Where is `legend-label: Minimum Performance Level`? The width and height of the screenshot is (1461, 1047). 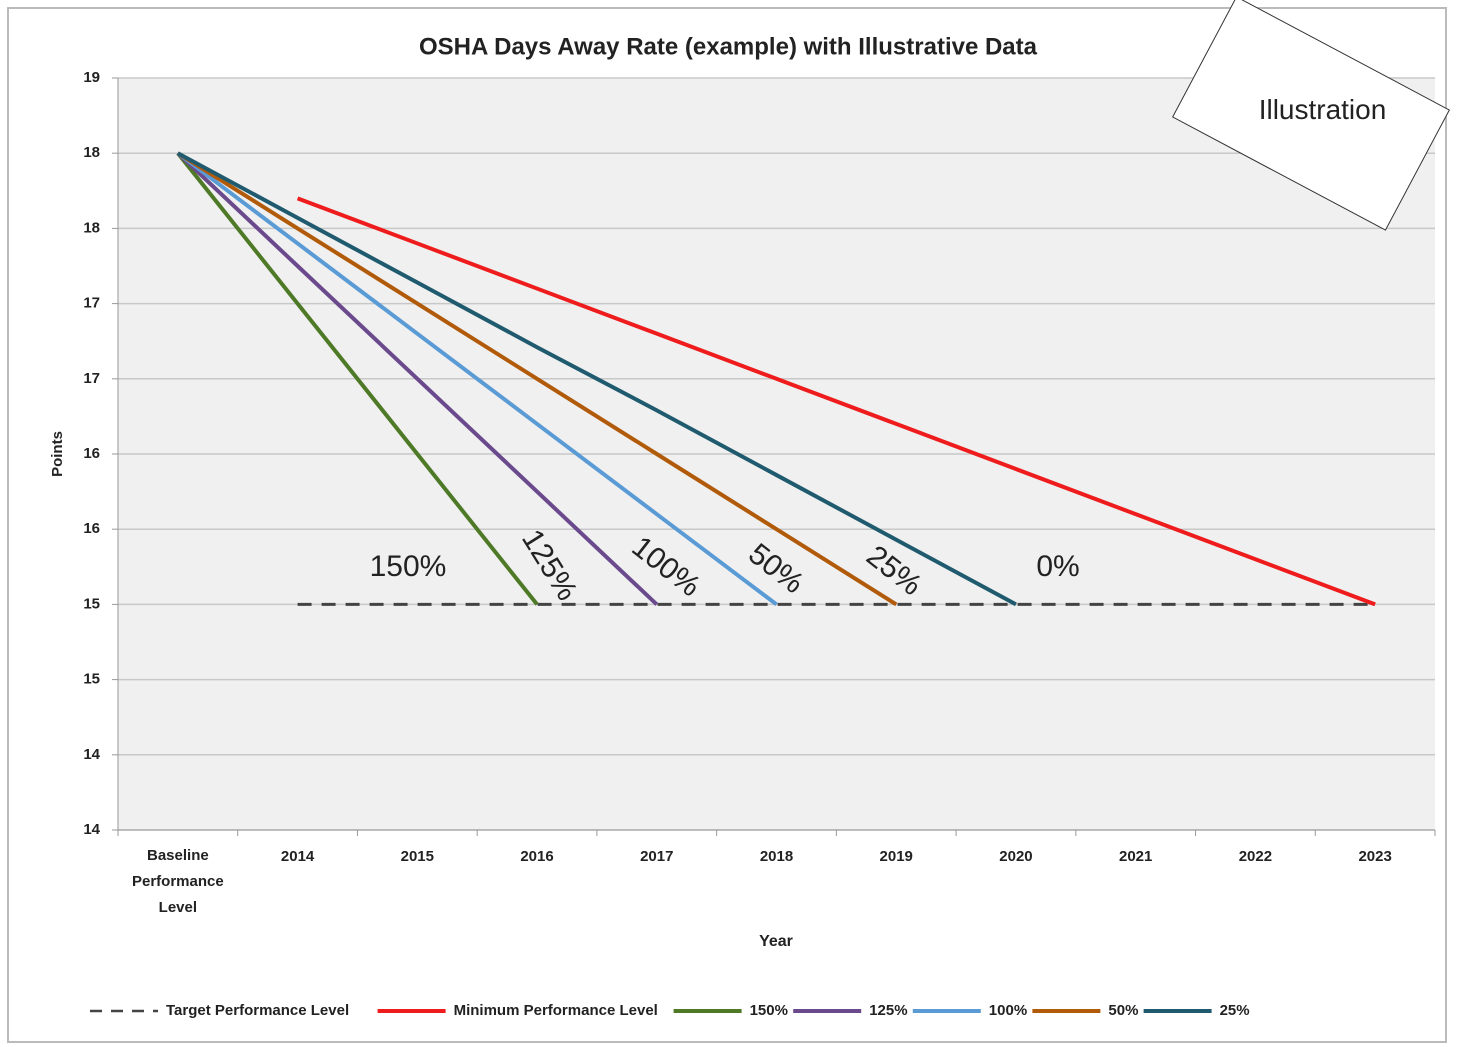 legend-label: Minimum Performance Level is located at coordinates (556, 1010).